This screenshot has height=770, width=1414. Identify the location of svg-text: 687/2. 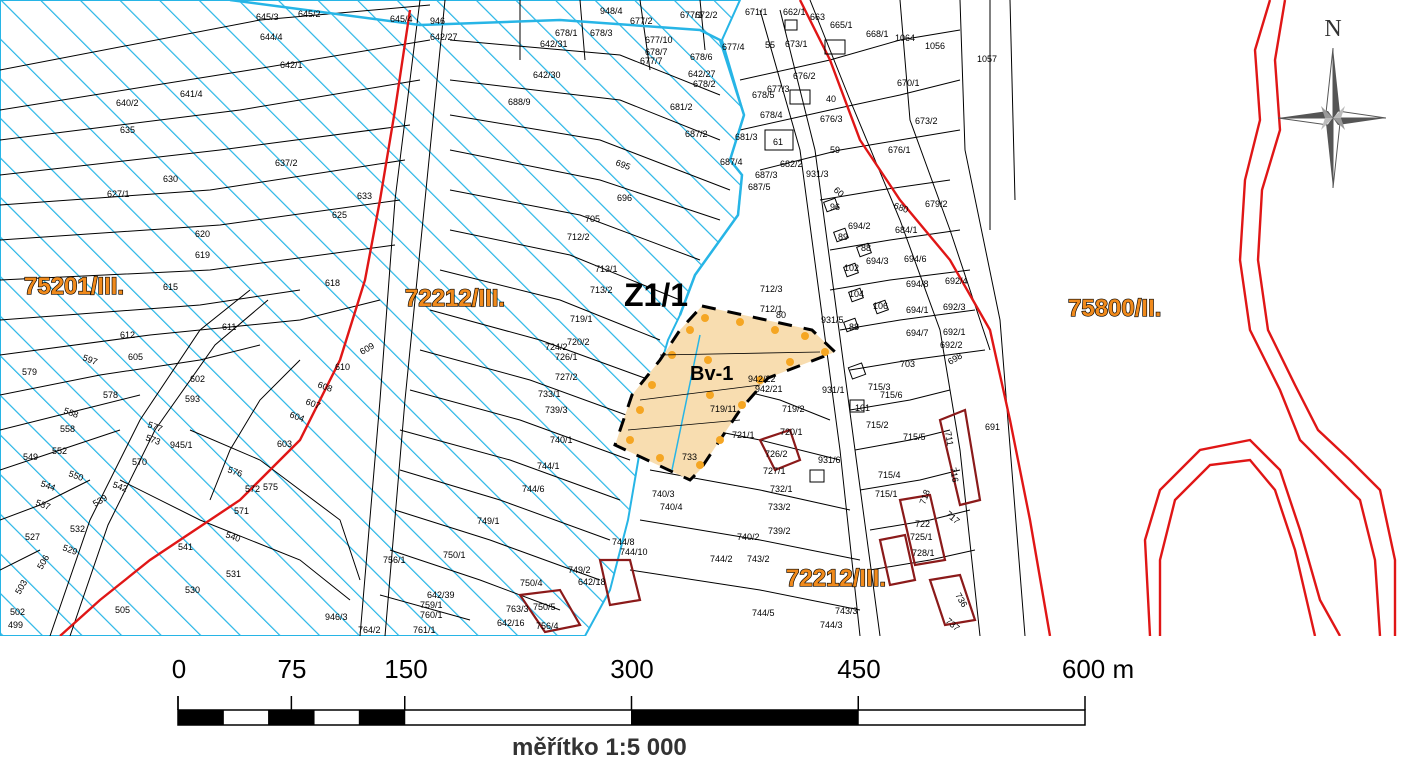
(696, 134).